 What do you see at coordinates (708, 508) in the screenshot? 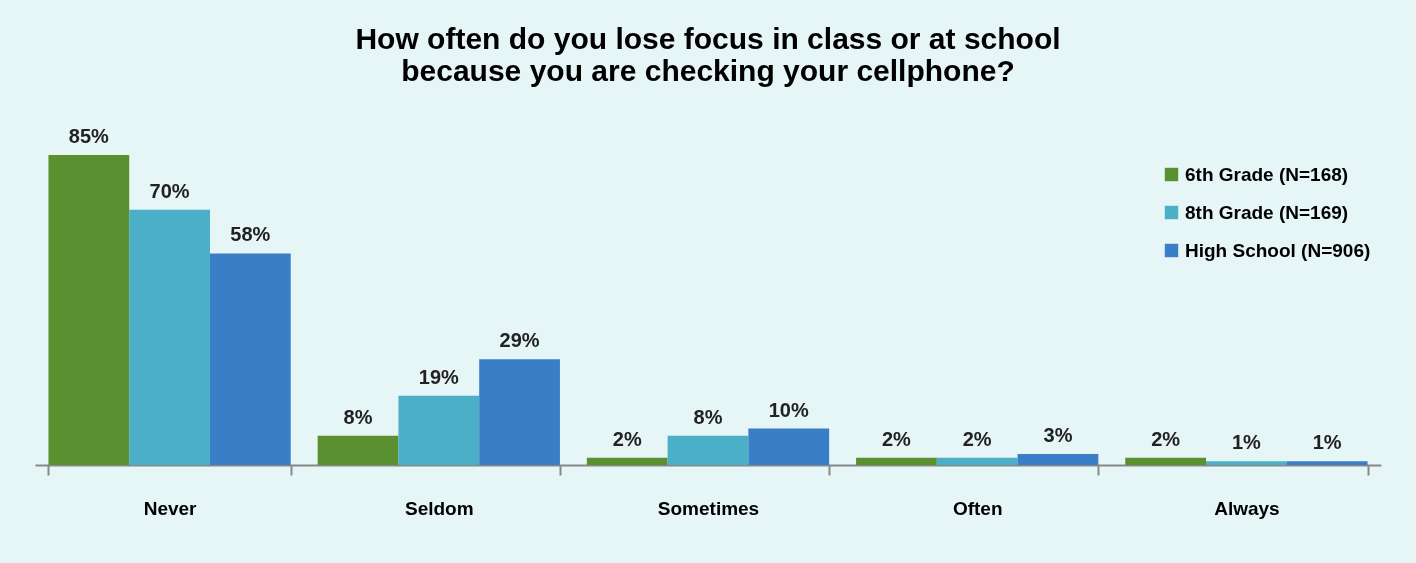
I see `x-tick-label: Sometimes` at bounding box center [708, 508].